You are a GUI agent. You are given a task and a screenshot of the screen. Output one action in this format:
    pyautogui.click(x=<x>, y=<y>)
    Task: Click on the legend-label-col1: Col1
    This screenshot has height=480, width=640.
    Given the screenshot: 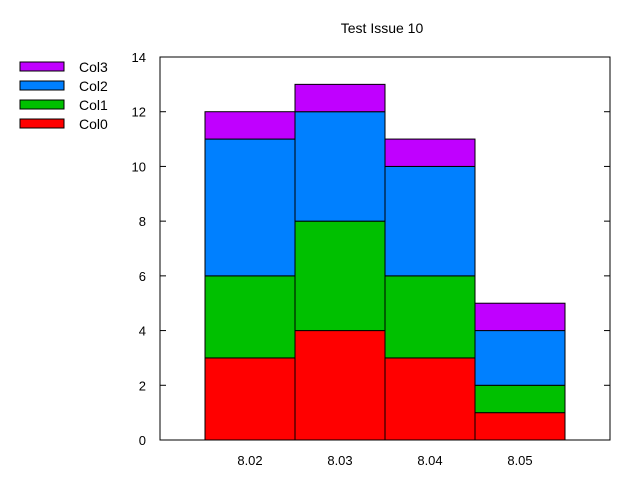 What is the action you would take?
    pyautogui.click(x=93, y=105)
    